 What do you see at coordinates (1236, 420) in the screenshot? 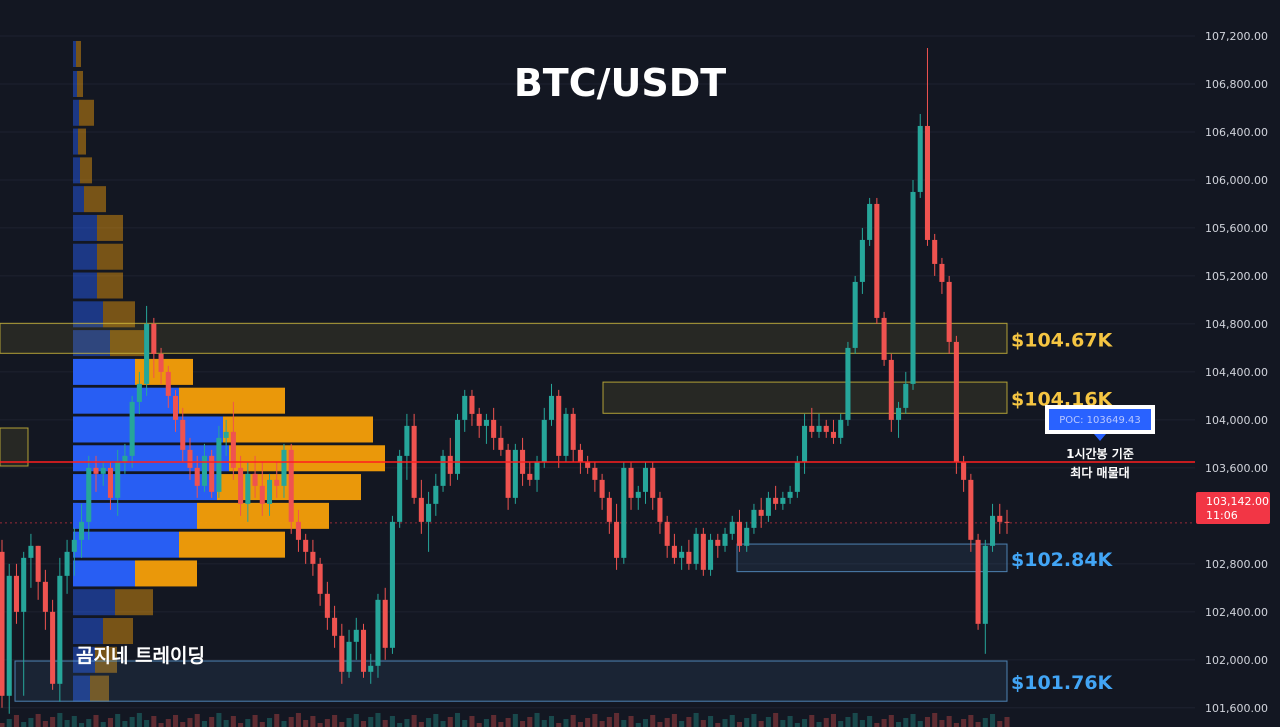
I see `y-tick-label: 104,000.00` at bounding box center [1236, 420].